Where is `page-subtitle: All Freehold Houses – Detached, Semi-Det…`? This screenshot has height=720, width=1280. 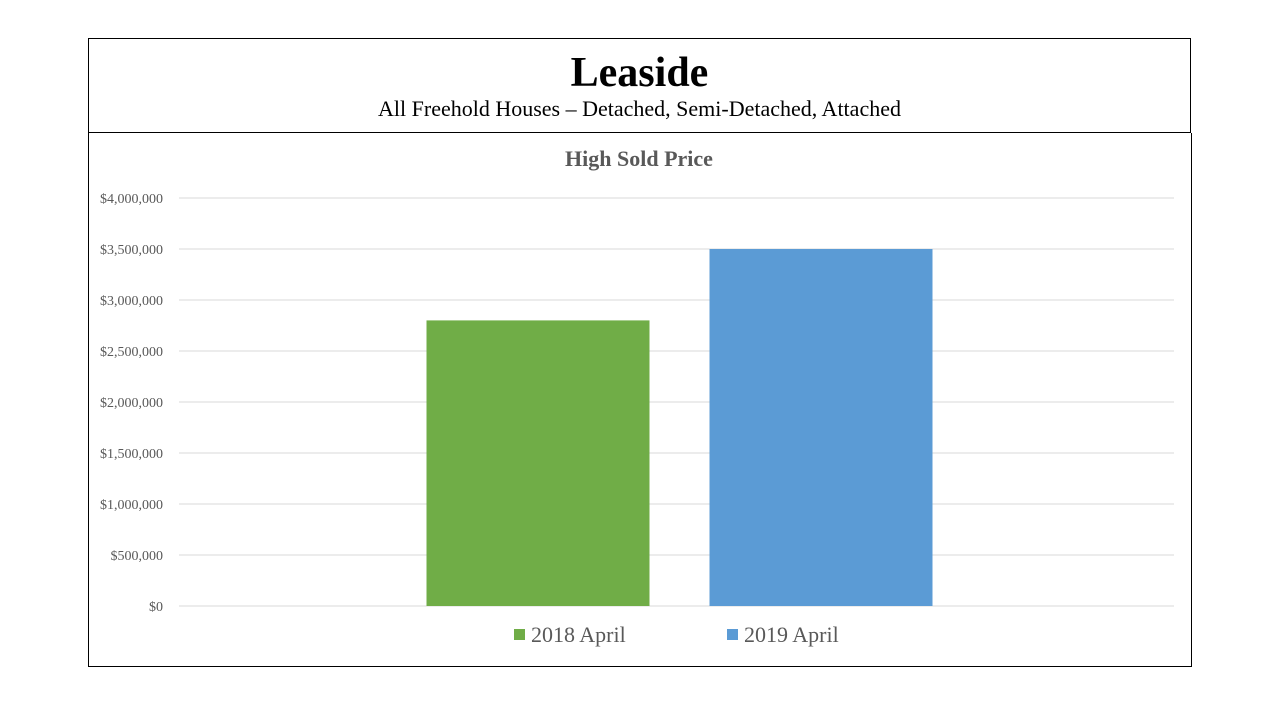 page-subtitle: All Freehold Houses – Detached, Semi-Det… is located at coordinates (639, 108).